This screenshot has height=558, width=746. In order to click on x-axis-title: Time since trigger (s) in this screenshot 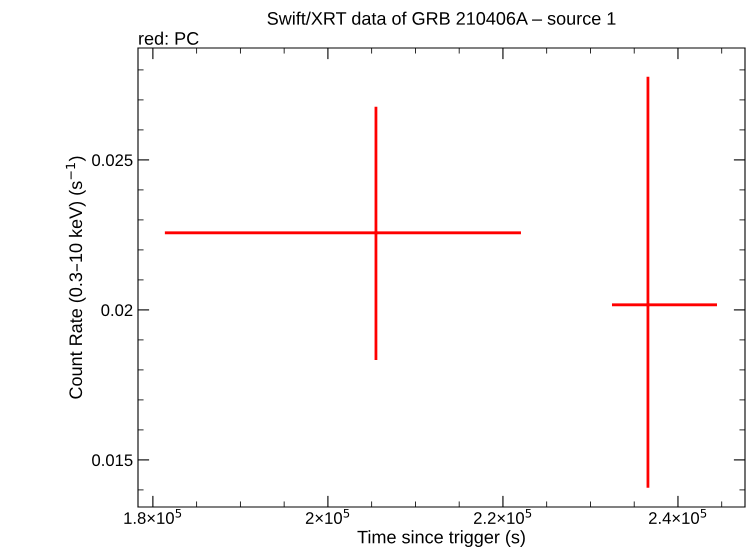, I will do `click(441, 539)`.